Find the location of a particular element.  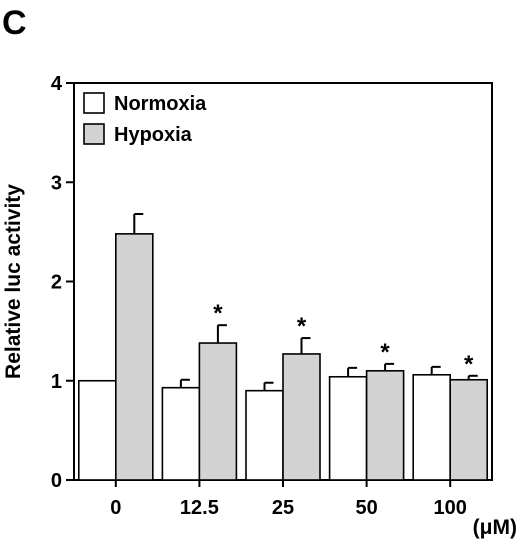

x-tick-label: 0 is located at coordinates (115, 508).